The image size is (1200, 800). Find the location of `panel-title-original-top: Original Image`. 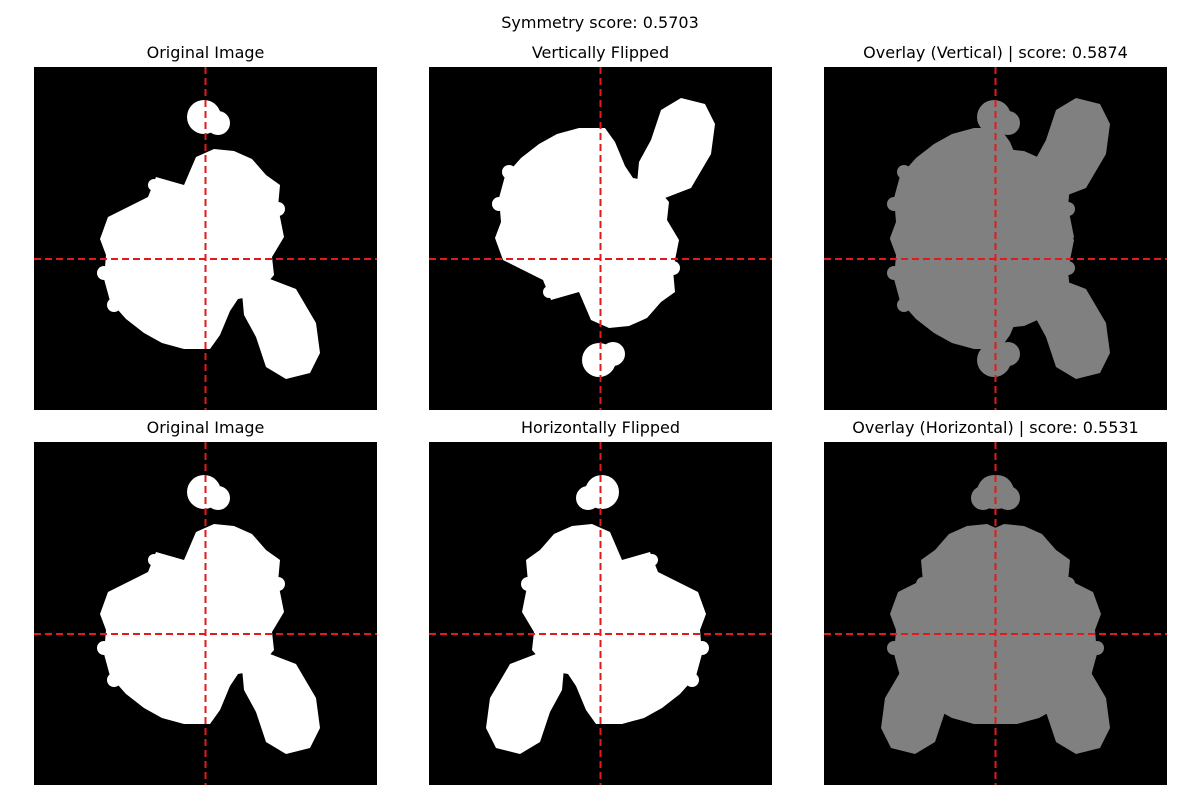

panel-title-original-top: Original Image is located at coordinates (205, 52).